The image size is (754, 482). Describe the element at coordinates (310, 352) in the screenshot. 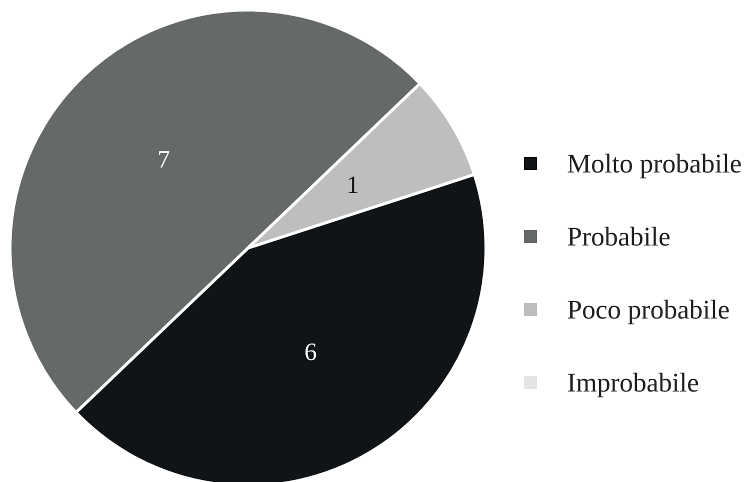

I see `data-label: 6` at that location.